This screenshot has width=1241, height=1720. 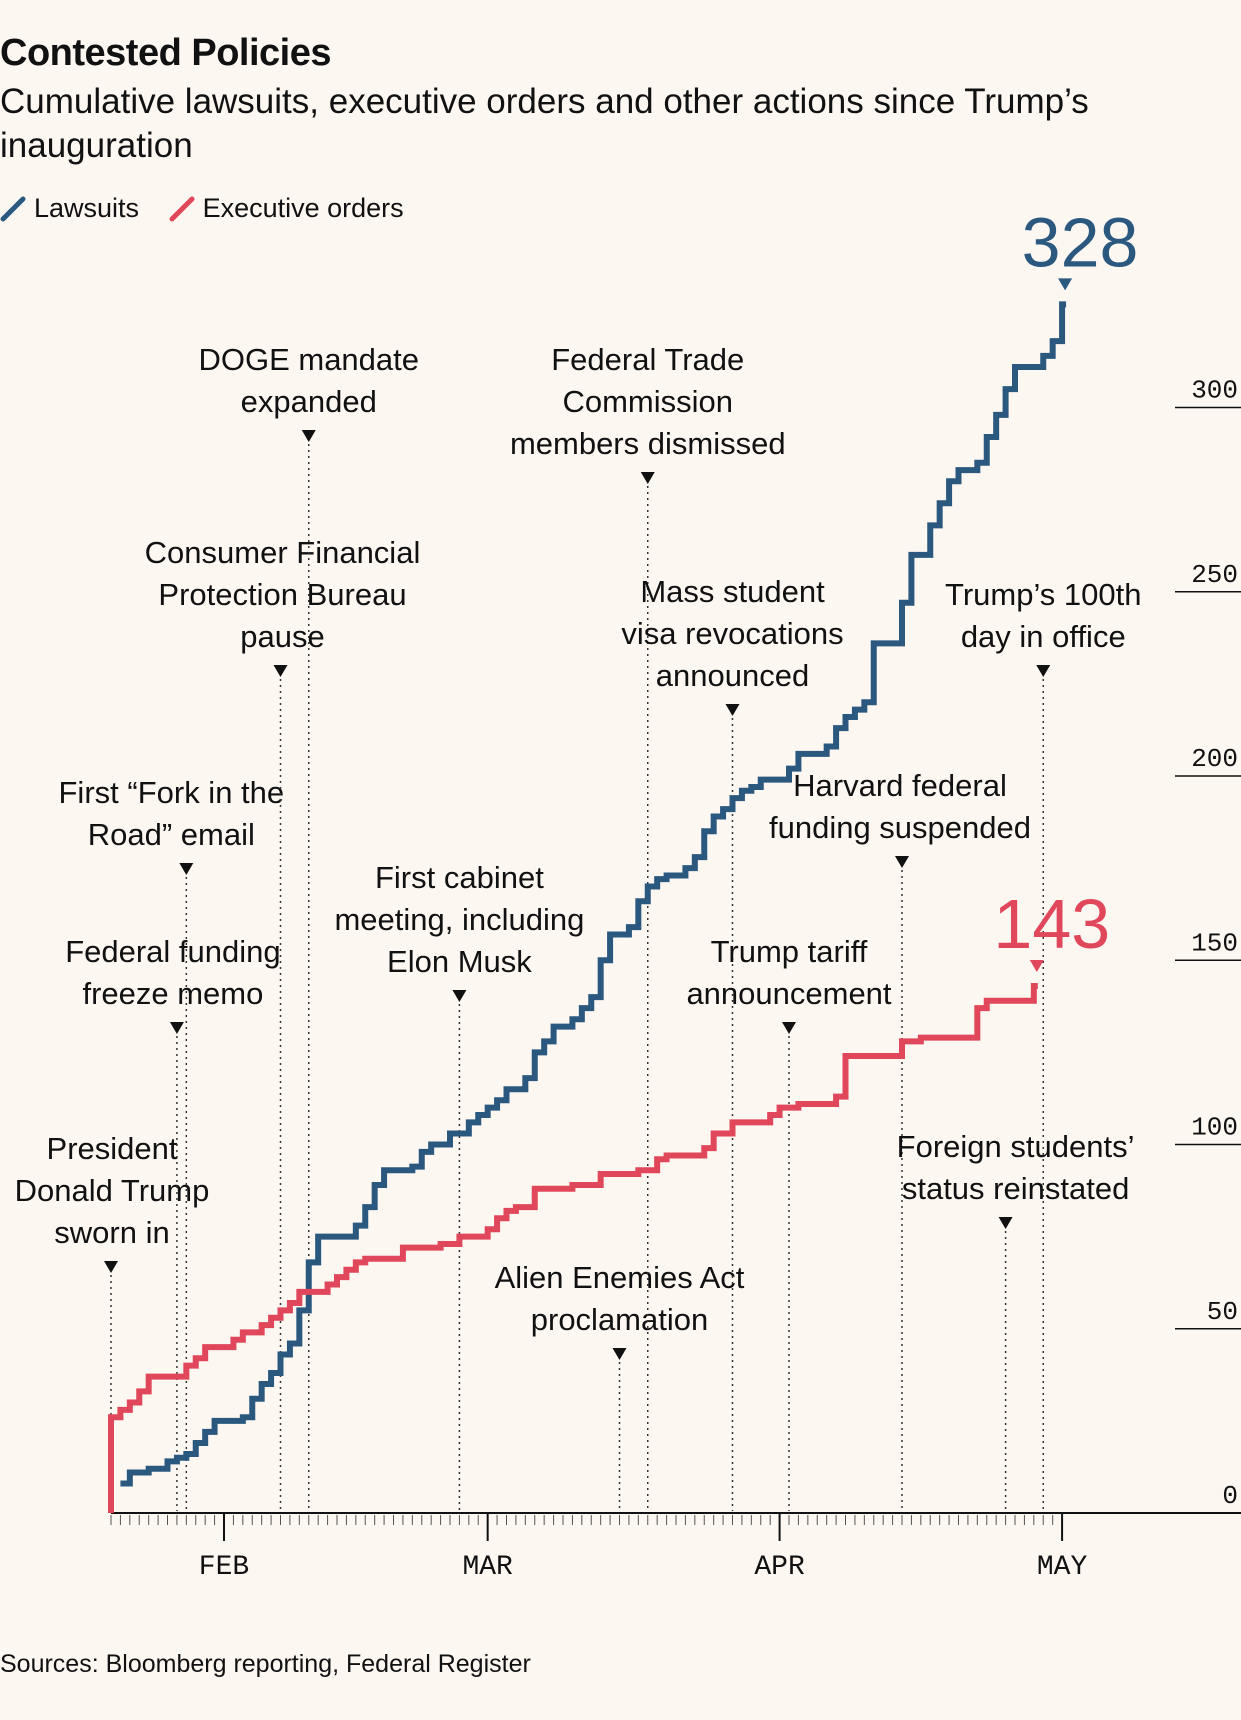 What do you see at coordinates (282, 636) in the screenshot?
I see `annotation-label: pause` at bounding box center [282, 636].